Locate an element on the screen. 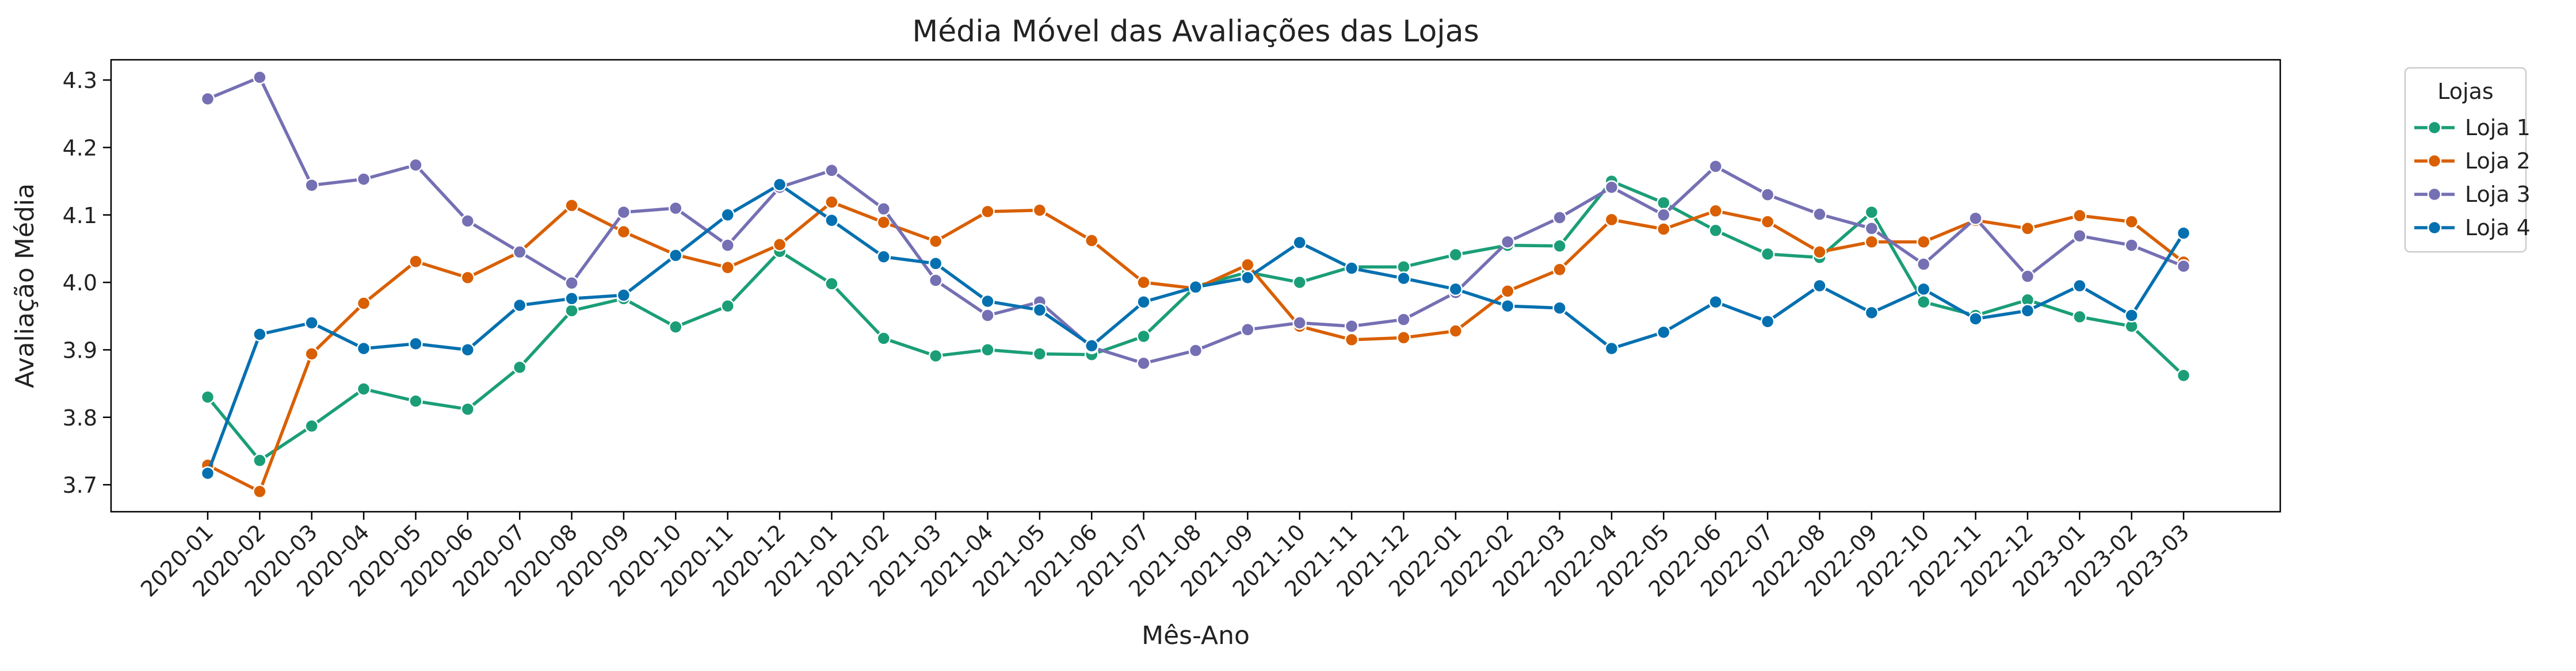  y-tick-label: 3.9 is located at coordinates (80, 350).